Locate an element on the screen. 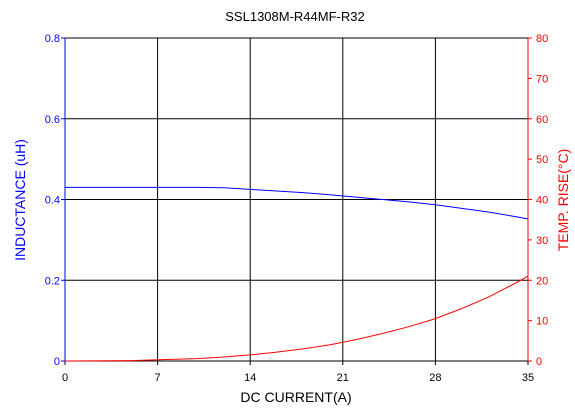 This screenshot has height=412, width=575. right-y-tick-label: 40 is located at coordinates (542, 201).